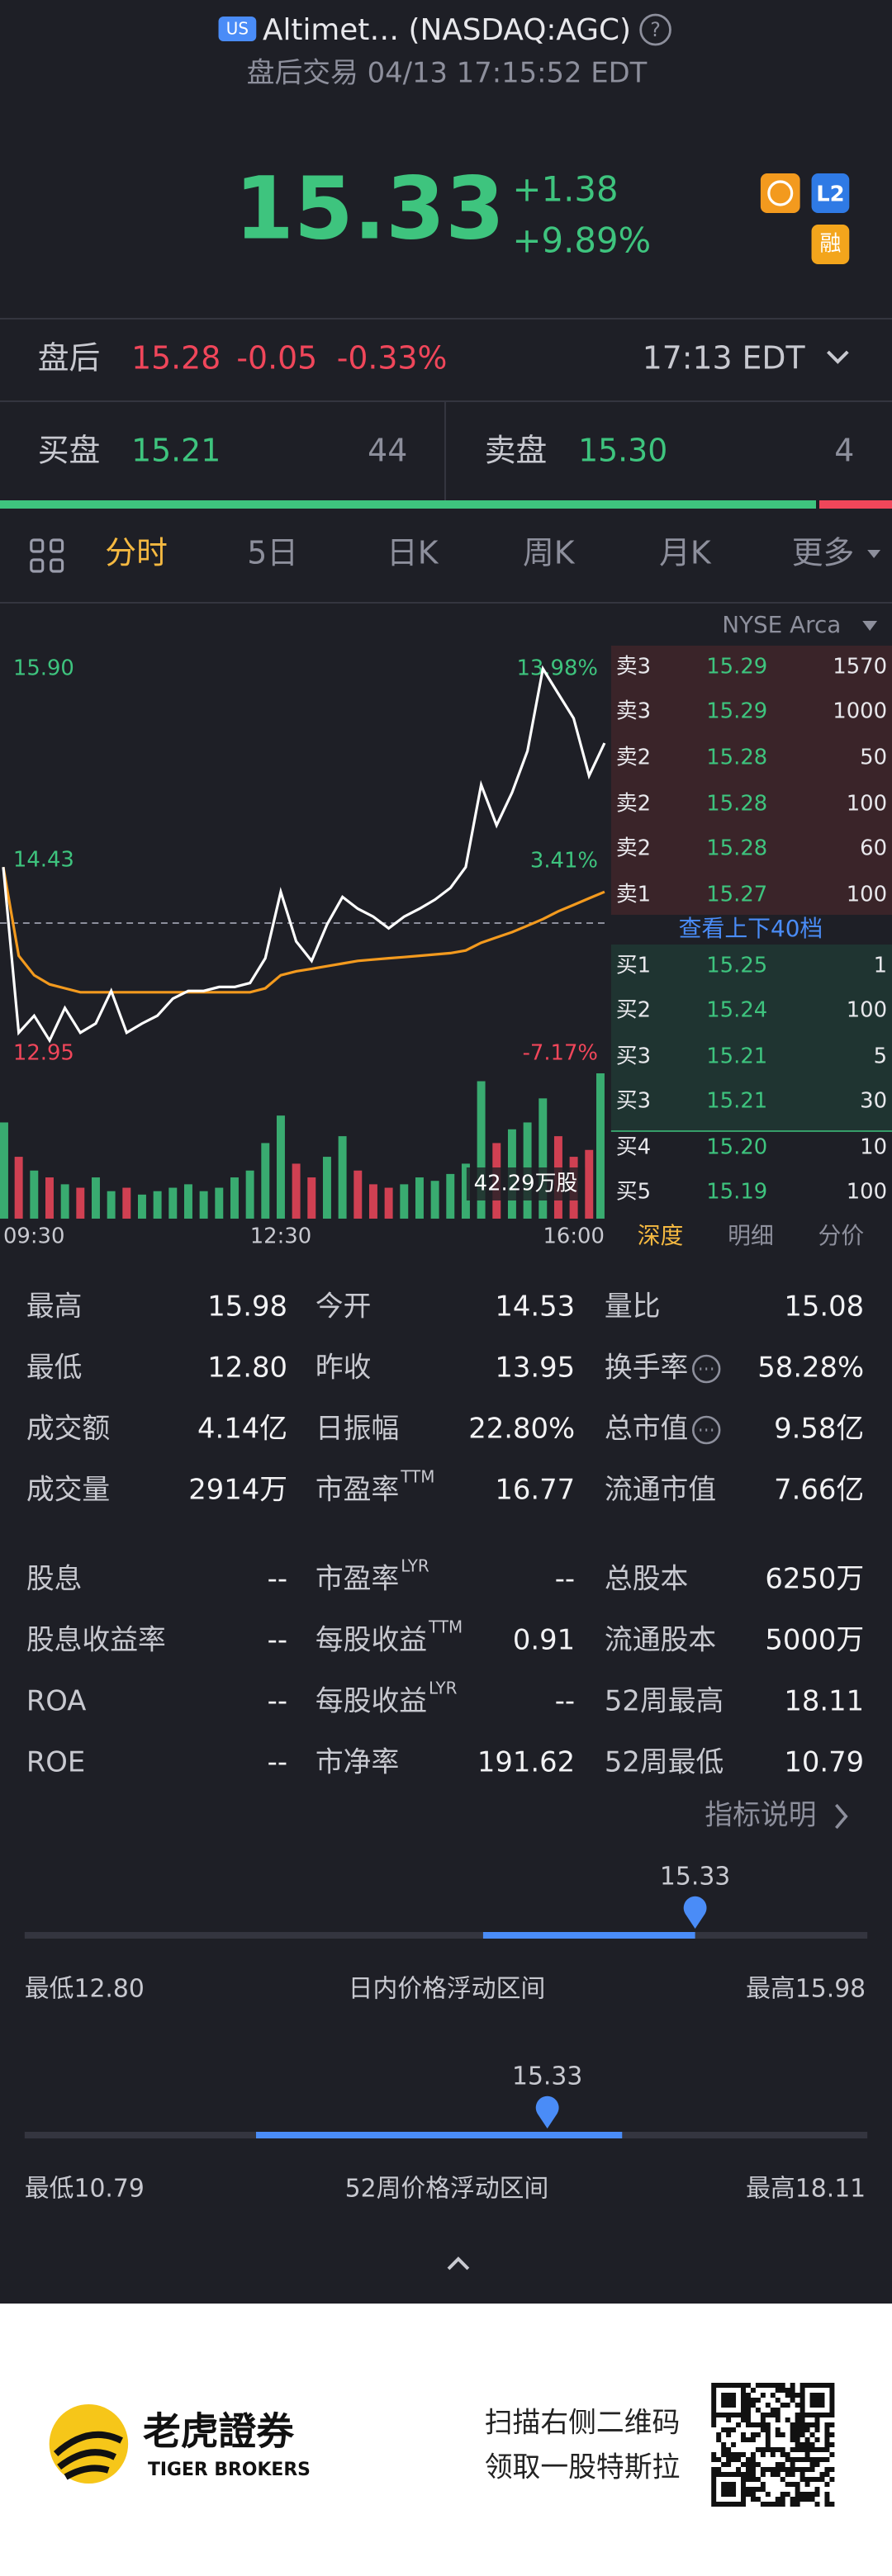  I want to click on chart-tab: 分时, so click(136, 552).